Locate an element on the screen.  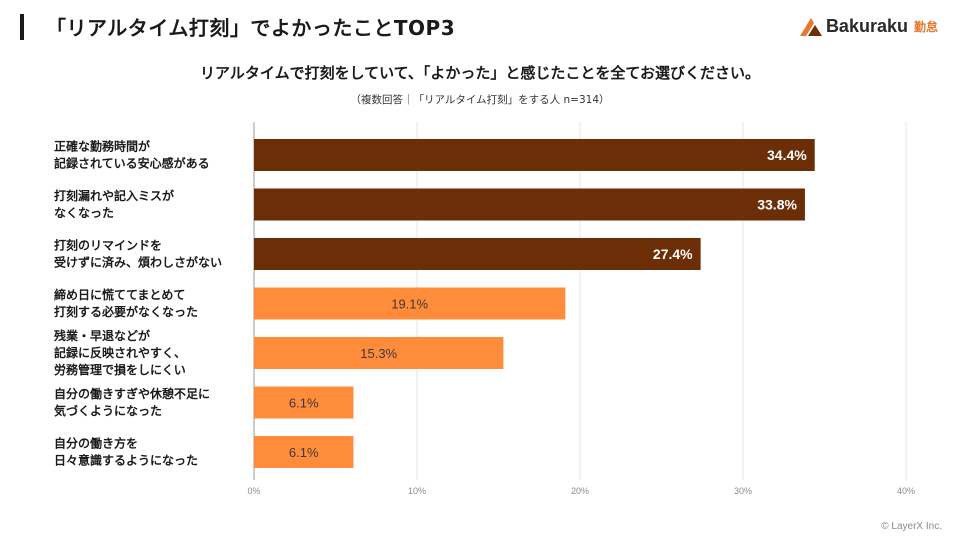
category-label: 残業・早退などが is located at coordinates (102, 335).